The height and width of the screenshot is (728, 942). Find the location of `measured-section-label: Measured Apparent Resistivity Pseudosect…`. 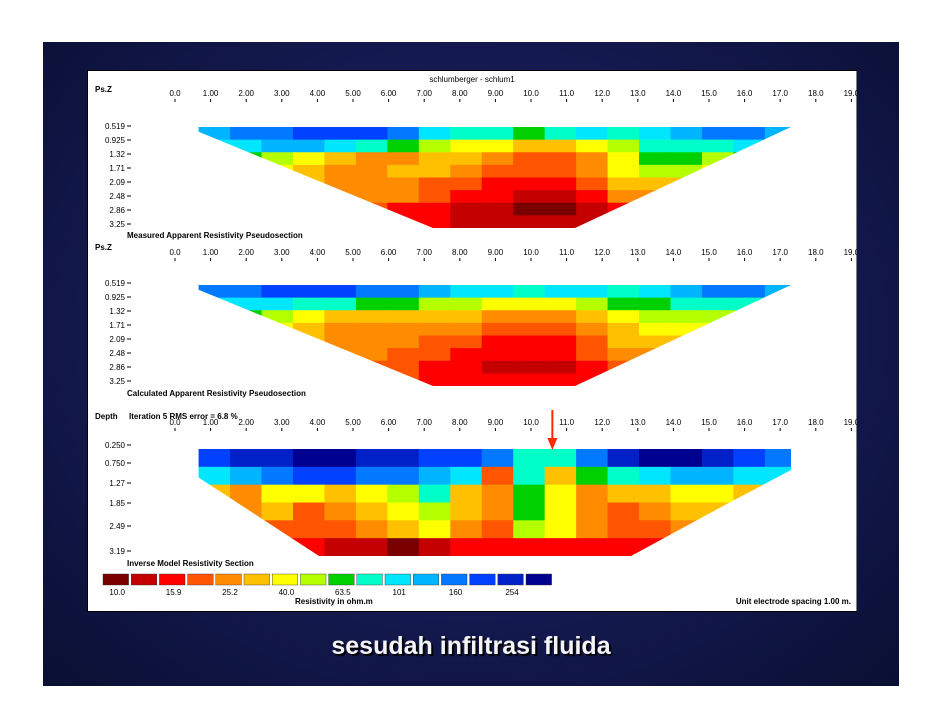

measured-section-label: Measured Apparent Resistivity Pseudosect… is located at coordinates (215, 235).